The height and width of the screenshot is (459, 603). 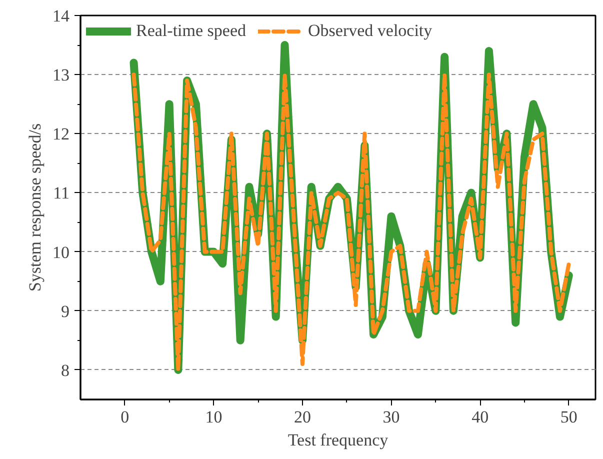 I want to click on x-tick-label: 40, so click(x=480, y=417).